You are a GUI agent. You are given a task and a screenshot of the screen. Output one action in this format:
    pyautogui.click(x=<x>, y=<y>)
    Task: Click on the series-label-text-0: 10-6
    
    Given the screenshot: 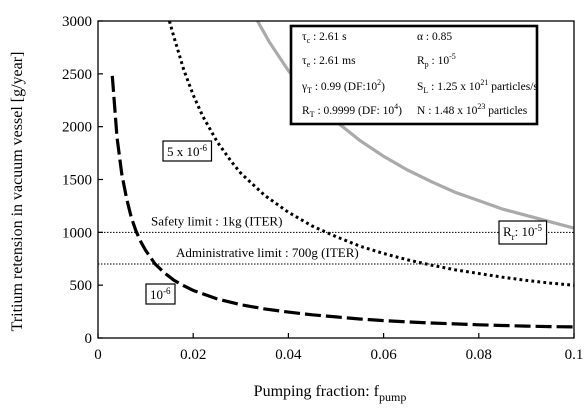 What is the action you would take?
    pyautogui.click(x=160, y=294)
    